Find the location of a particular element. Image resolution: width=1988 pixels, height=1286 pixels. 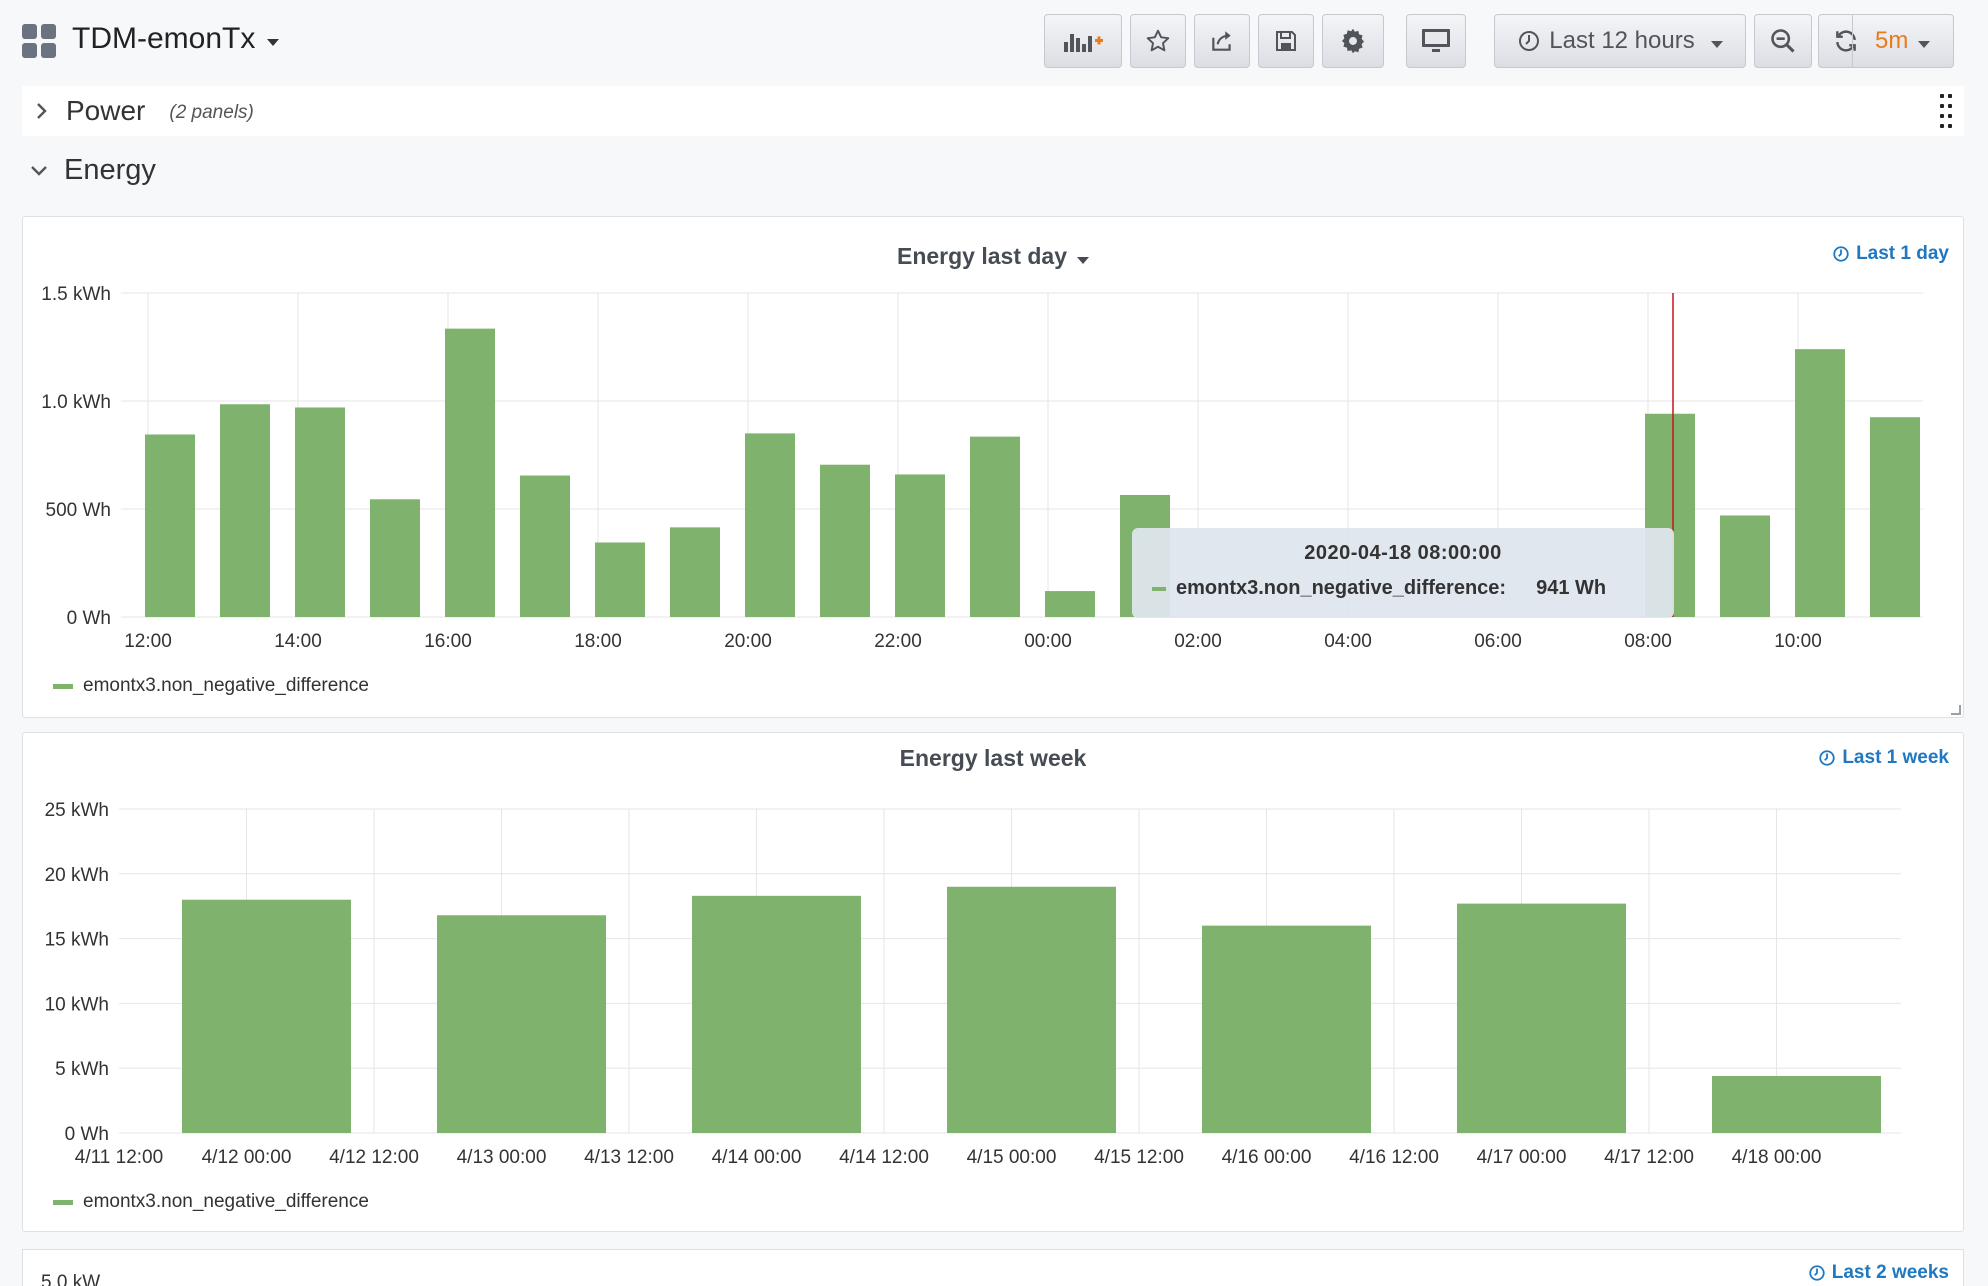

x-tick-label: 18:00 is located at coordinates (598, 641).